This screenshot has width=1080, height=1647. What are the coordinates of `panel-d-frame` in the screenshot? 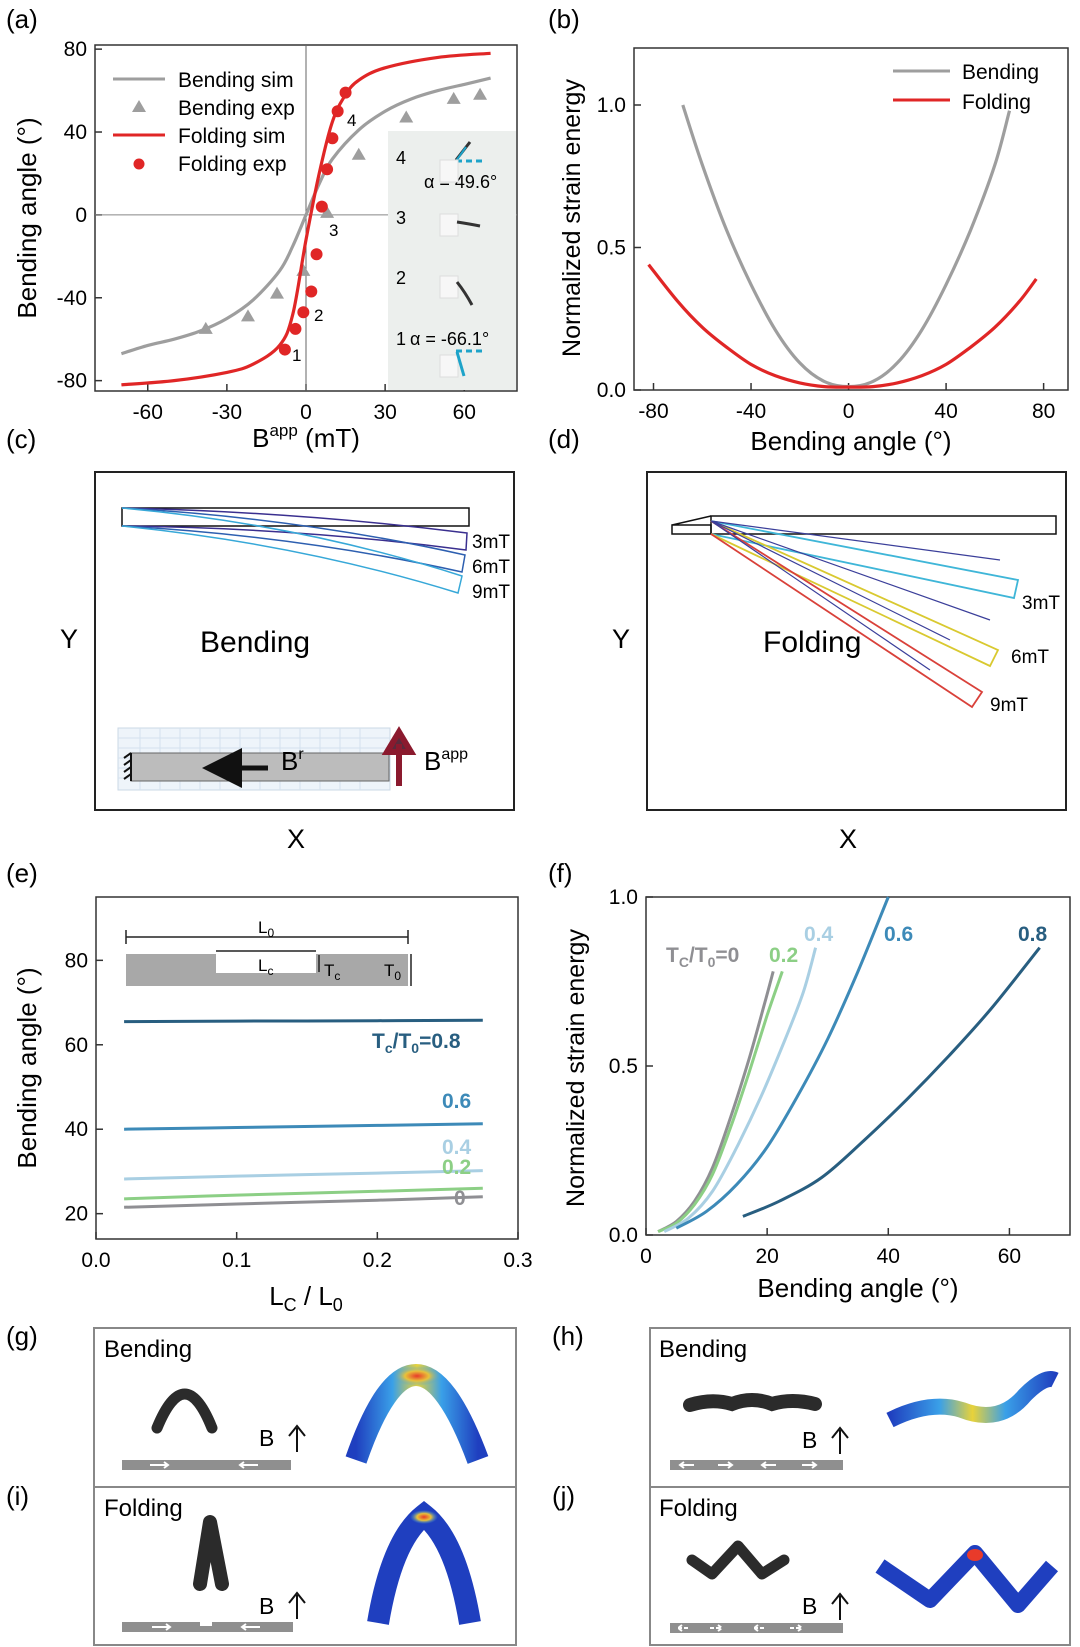 It's located at (856, 641).